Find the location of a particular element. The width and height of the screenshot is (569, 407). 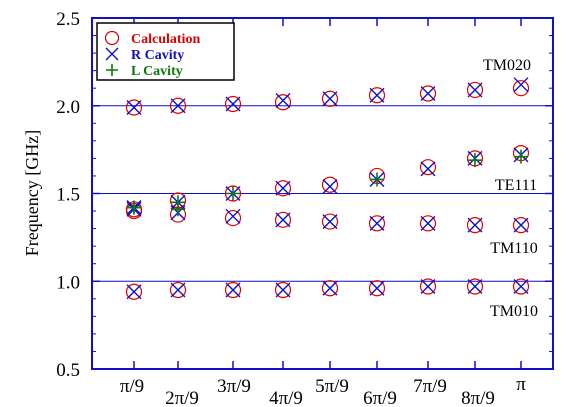

x-tick-label: 6π/9 is located at coordinates (380, 397).